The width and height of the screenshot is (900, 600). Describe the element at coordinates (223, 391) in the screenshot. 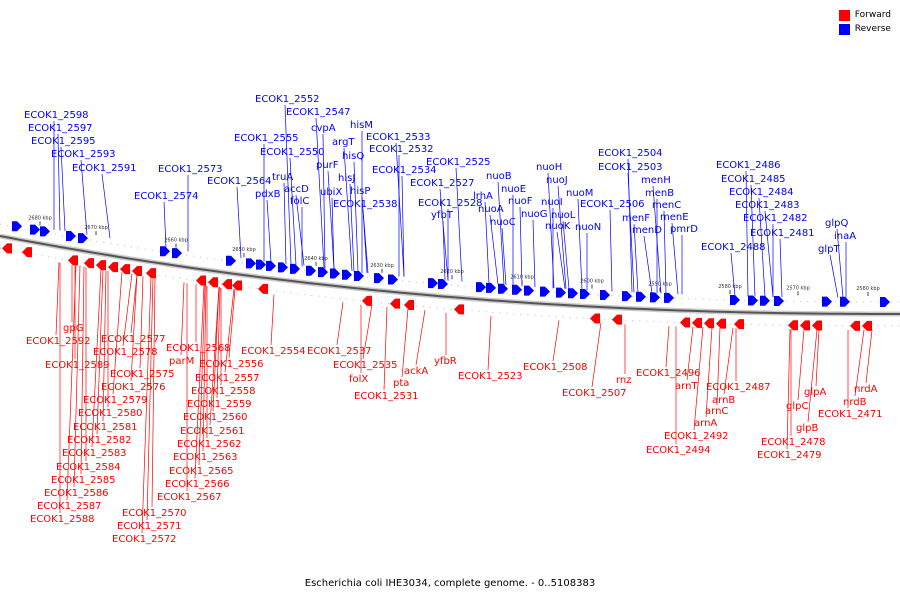

I see `forward-gene-label: ECOK1_2558` at that location.